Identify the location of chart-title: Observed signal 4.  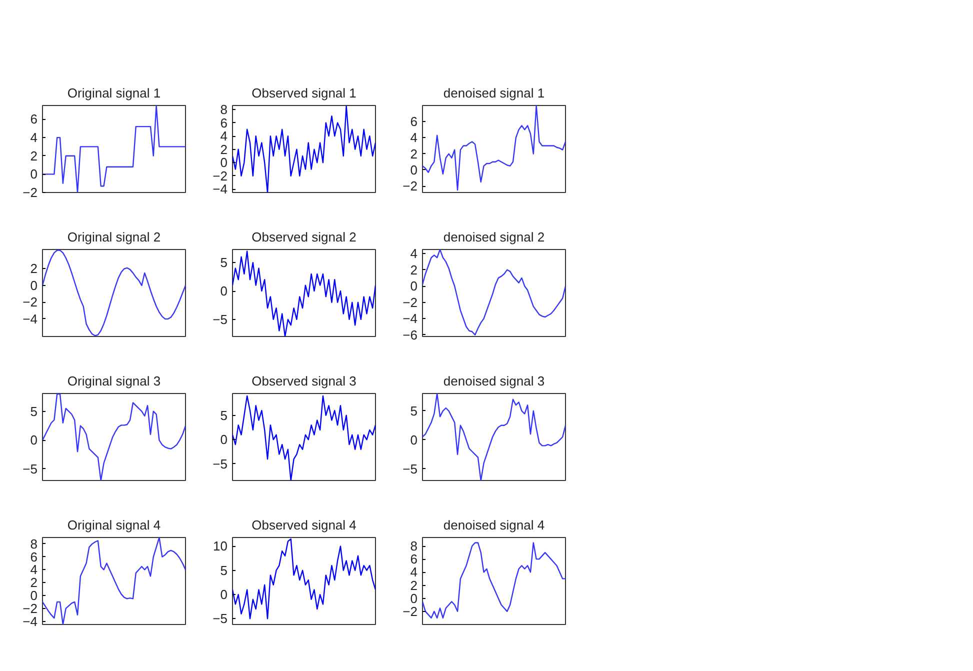
(304, 525).